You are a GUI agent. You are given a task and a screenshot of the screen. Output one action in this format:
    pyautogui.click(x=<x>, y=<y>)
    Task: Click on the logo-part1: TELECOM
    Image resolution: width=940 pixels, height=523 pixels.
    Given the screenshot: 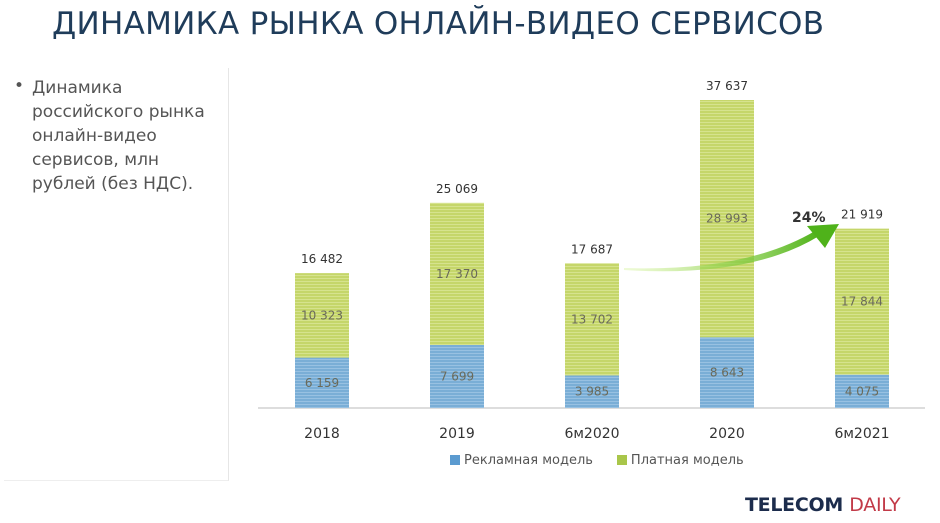 What is the action you would take?
    pyautogui.click(x=794, y=505)
    